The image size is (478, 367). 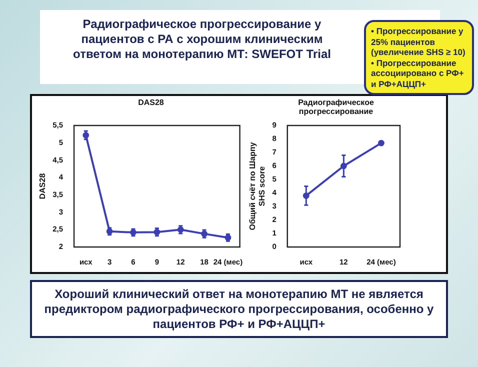 I want to click on y-axis-title: DAS28, so click(x=43, y=186).